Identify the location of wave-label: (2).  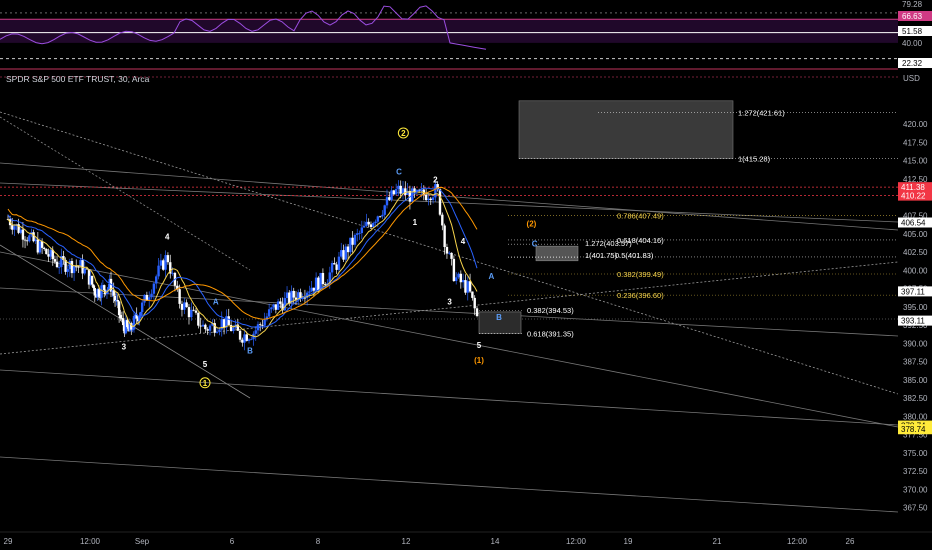
(532, 224).